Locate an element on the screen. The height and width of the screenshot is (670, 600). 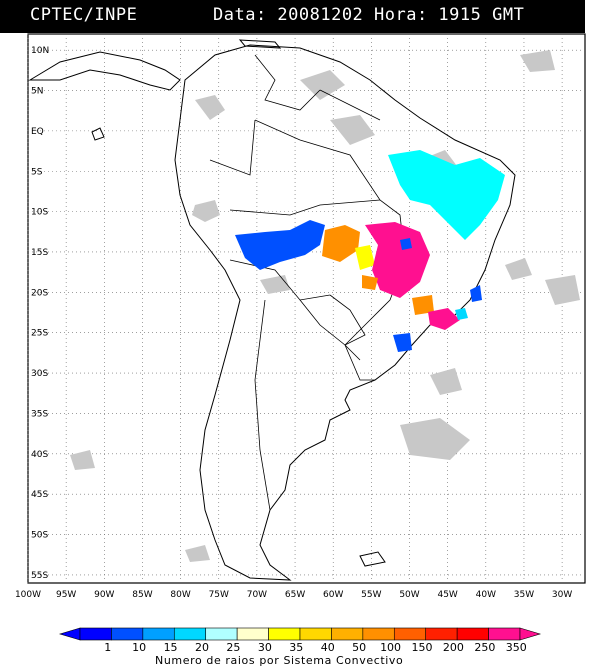
colorbar-label: 250 is located at coordinates (484, 647).